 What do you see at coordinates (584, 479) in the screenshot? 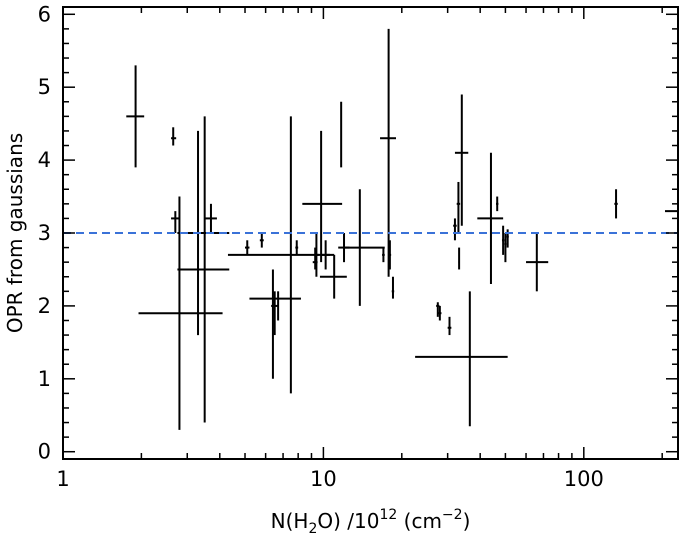
I see `x-tick-label: 100` at bounding box center [584, 479].